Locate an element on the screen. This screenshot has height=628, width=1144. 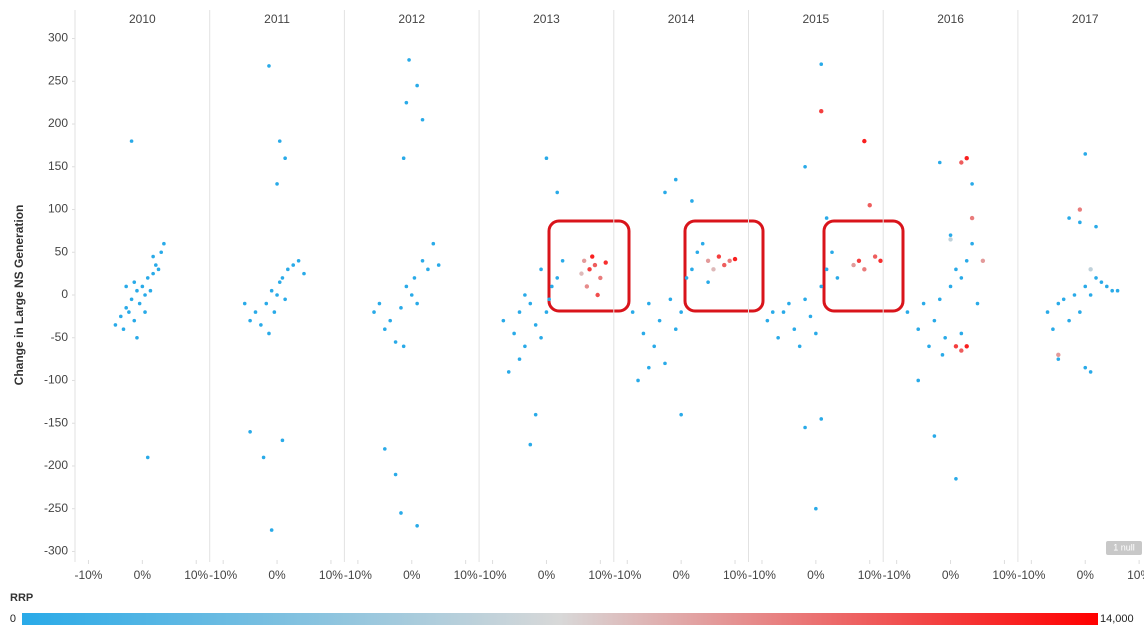
y-tick-label: -200 is located at coordinates (56, 465).